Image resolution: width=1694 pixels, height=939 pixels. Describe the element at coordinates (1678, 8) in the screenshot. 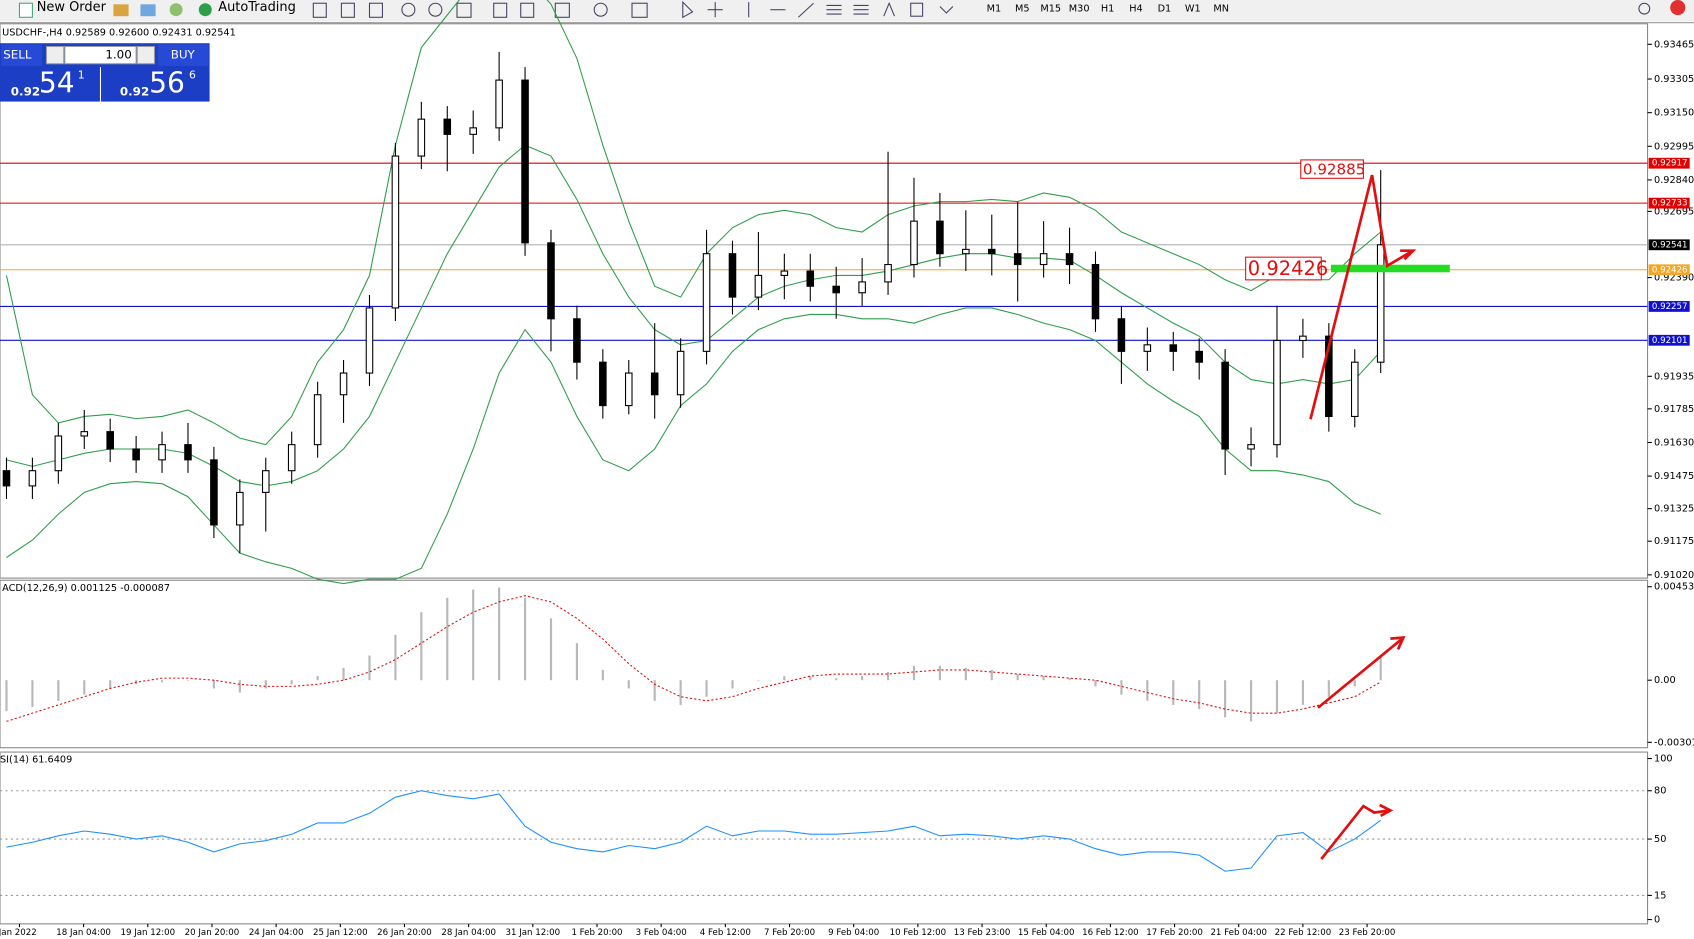

I see `notification-badge` at that location.